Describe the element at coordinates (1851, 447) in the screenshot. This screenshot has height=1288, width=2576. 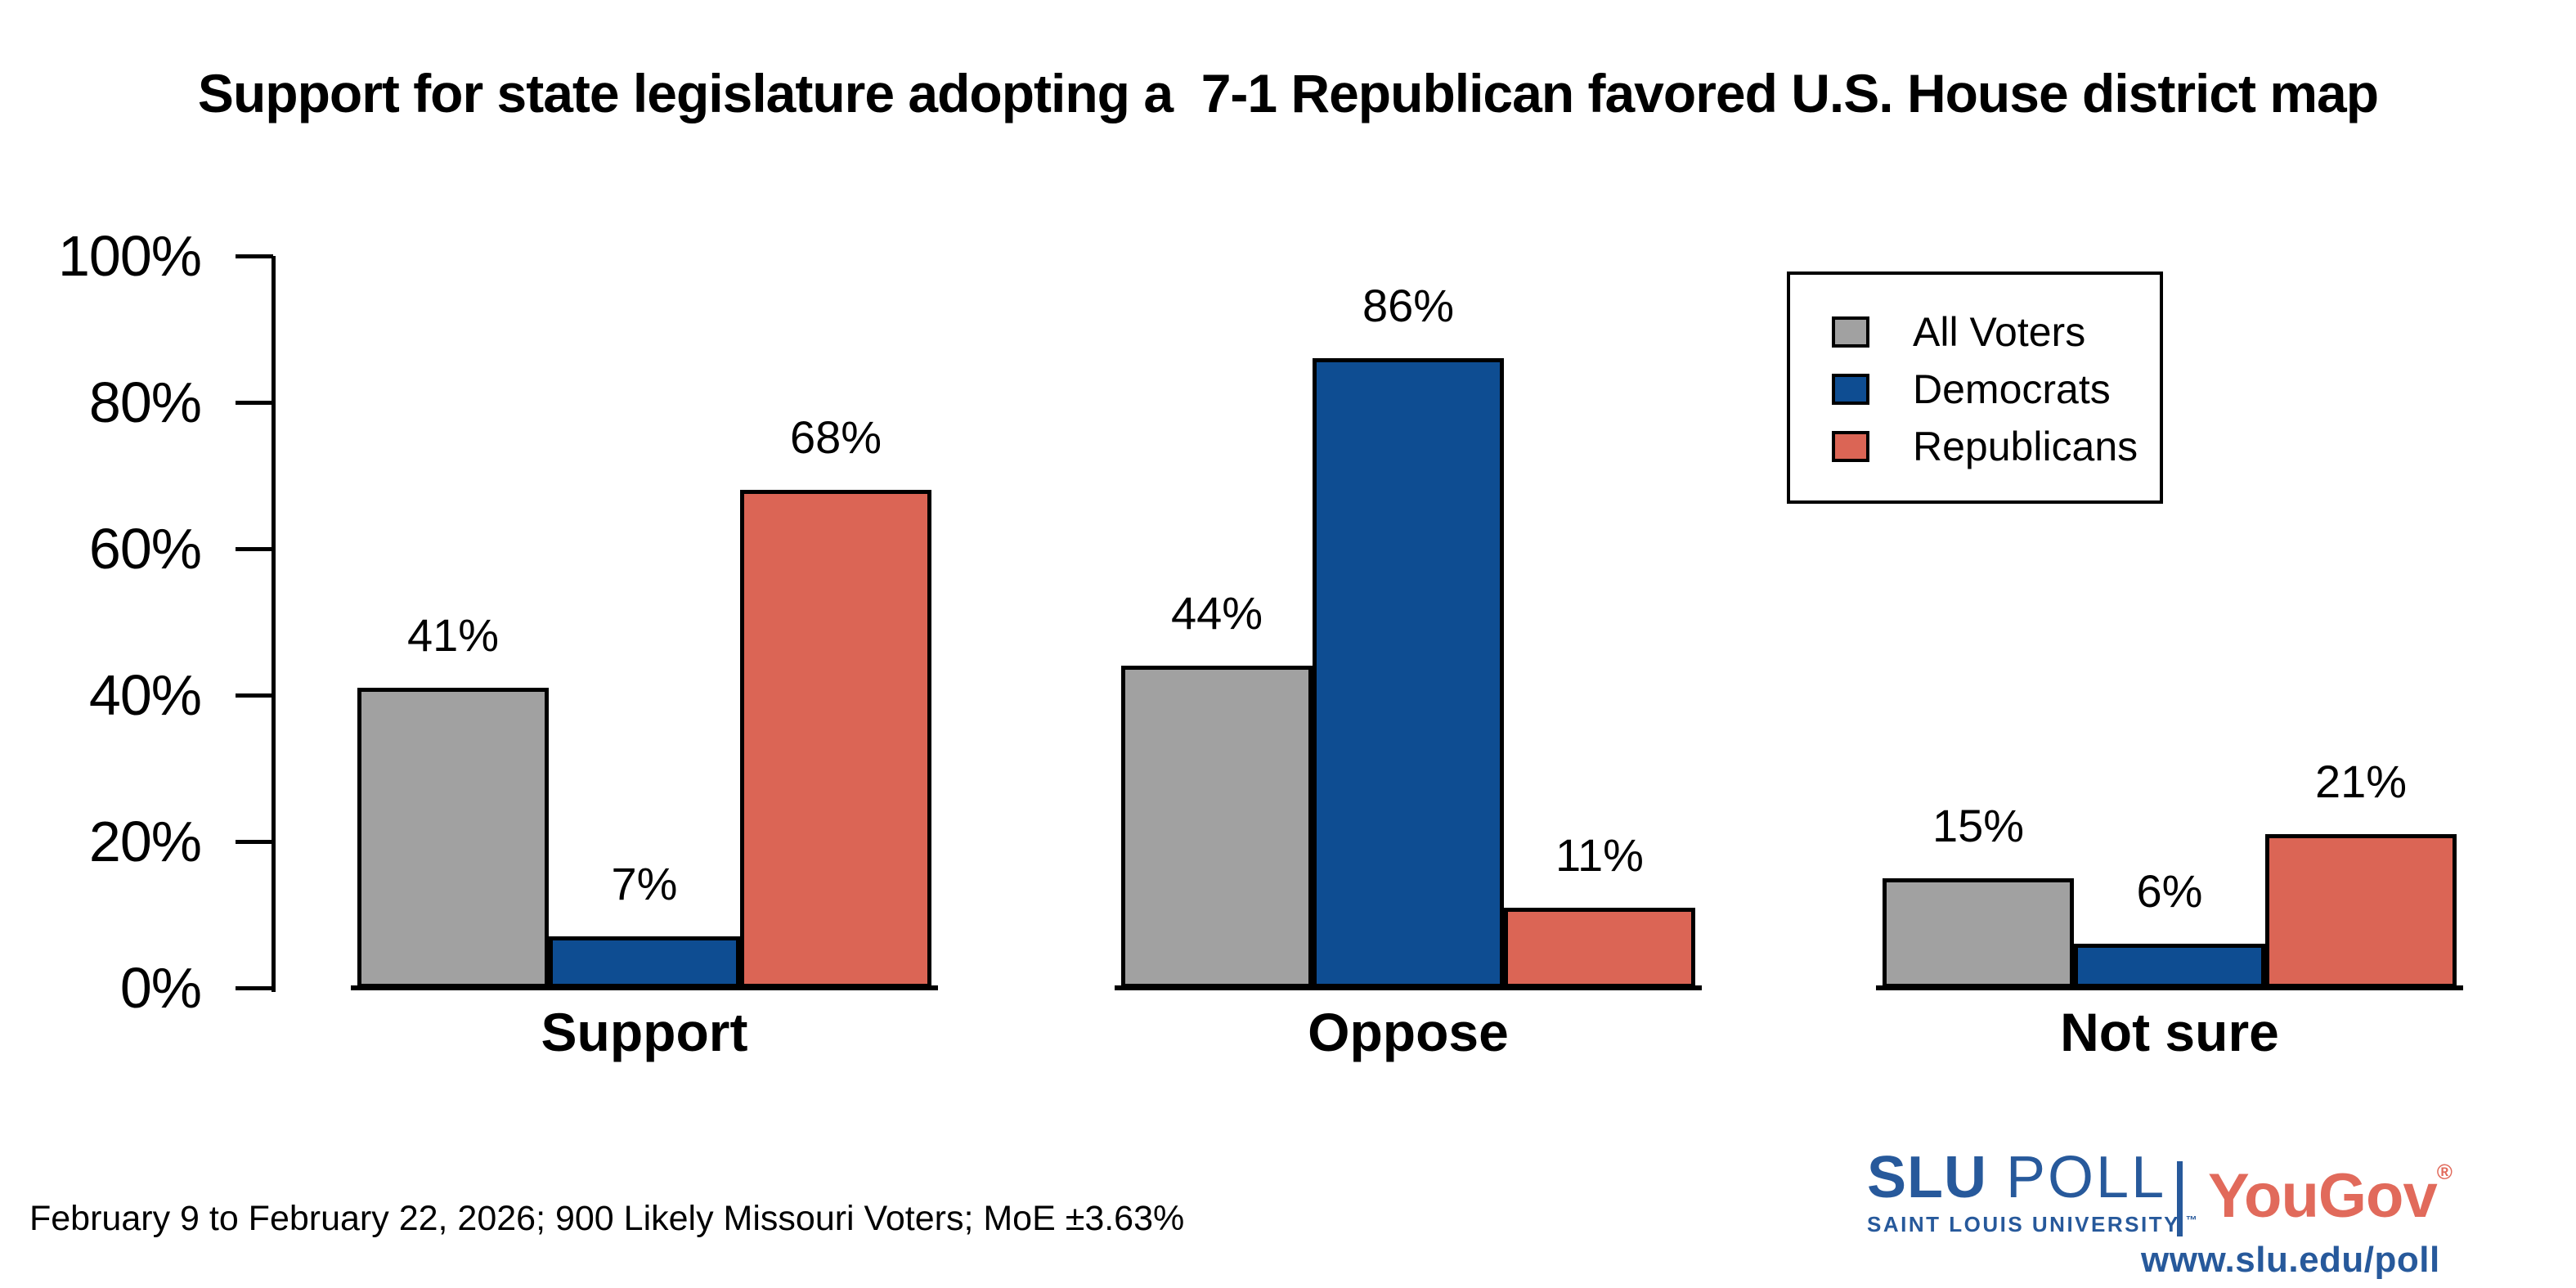
I see `legend-swatch-republicans` at that location.